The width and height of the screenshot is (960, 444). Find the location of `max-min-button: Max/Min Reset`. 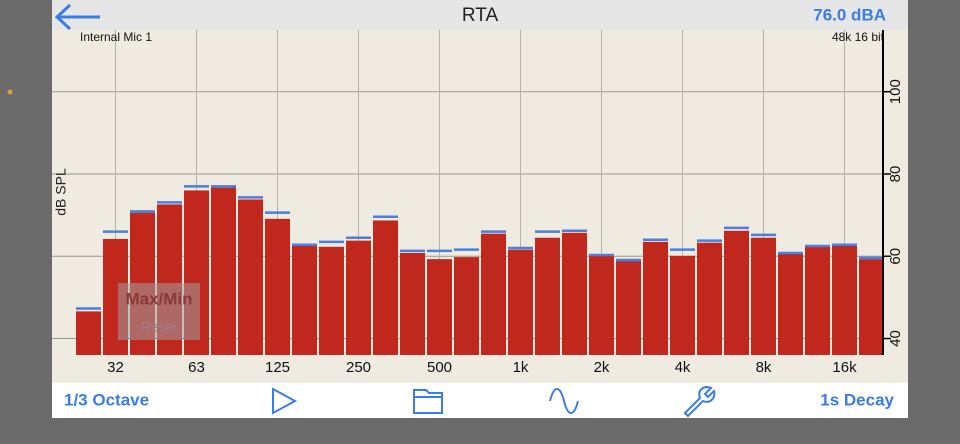

max-min-button: Max/Min Reset is located at coordinates (159, 311).